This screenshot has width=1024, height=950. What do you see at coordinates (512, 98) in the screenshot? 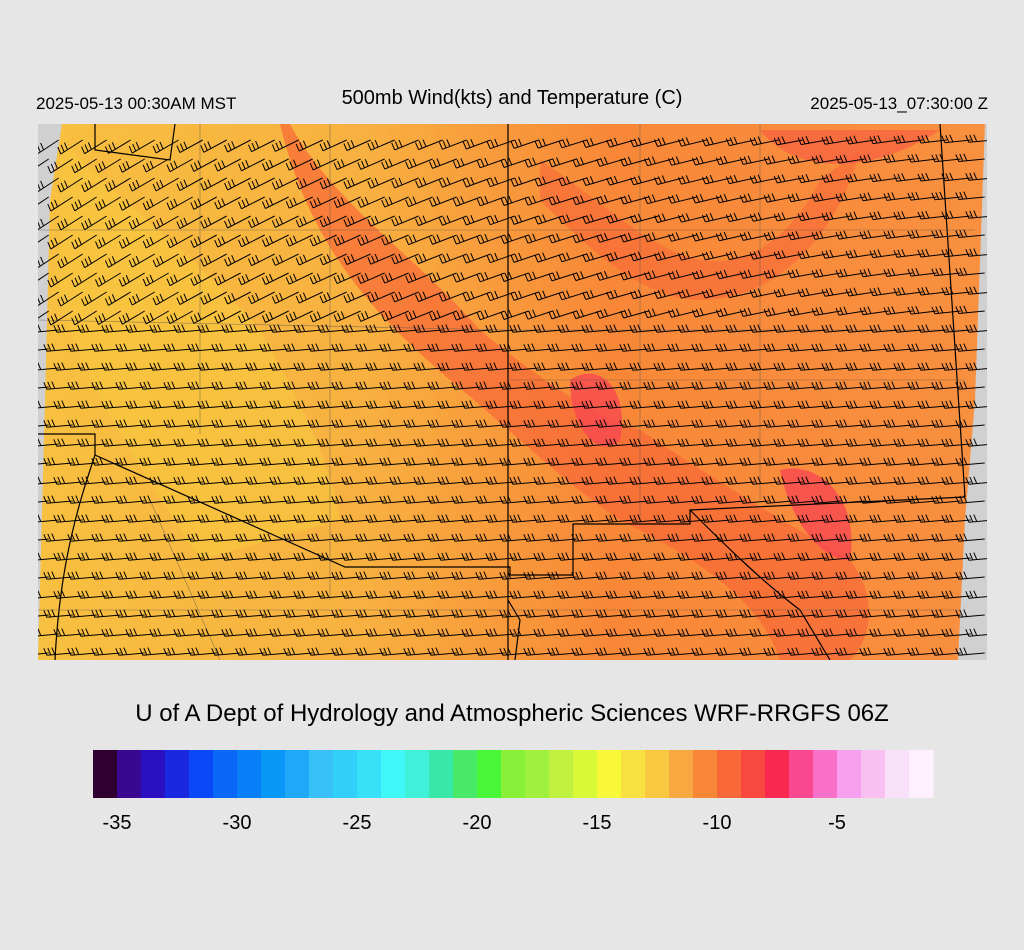
I see `map-title: 500mb Wind(kts) and Temperature (C)` at bounding box center [512, 98].